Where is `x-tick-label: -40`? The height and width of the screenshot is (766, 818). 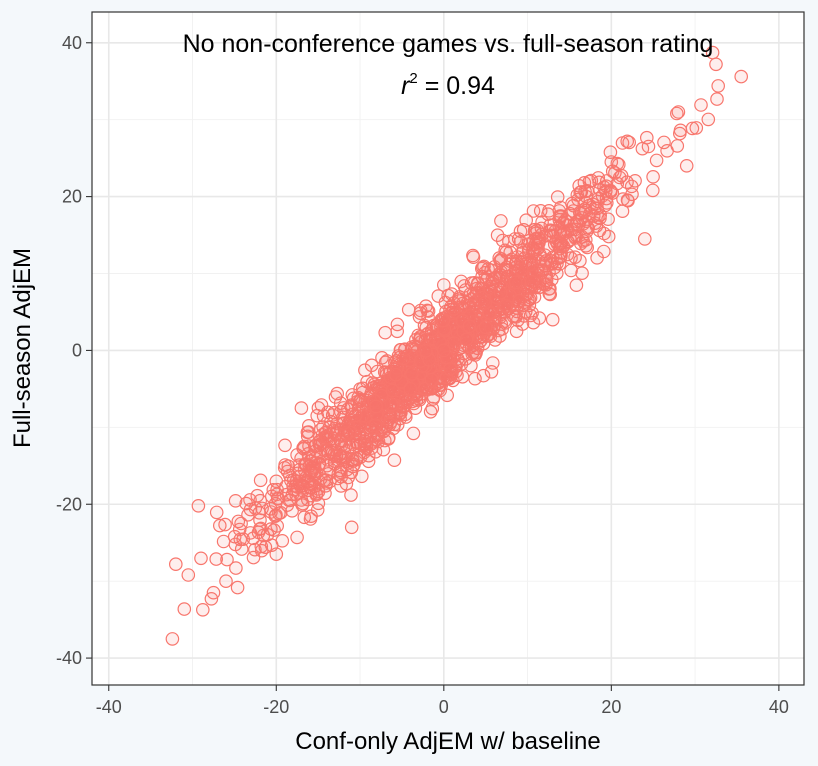
x-tick-label: -40 is located at coordinates (109, 707).